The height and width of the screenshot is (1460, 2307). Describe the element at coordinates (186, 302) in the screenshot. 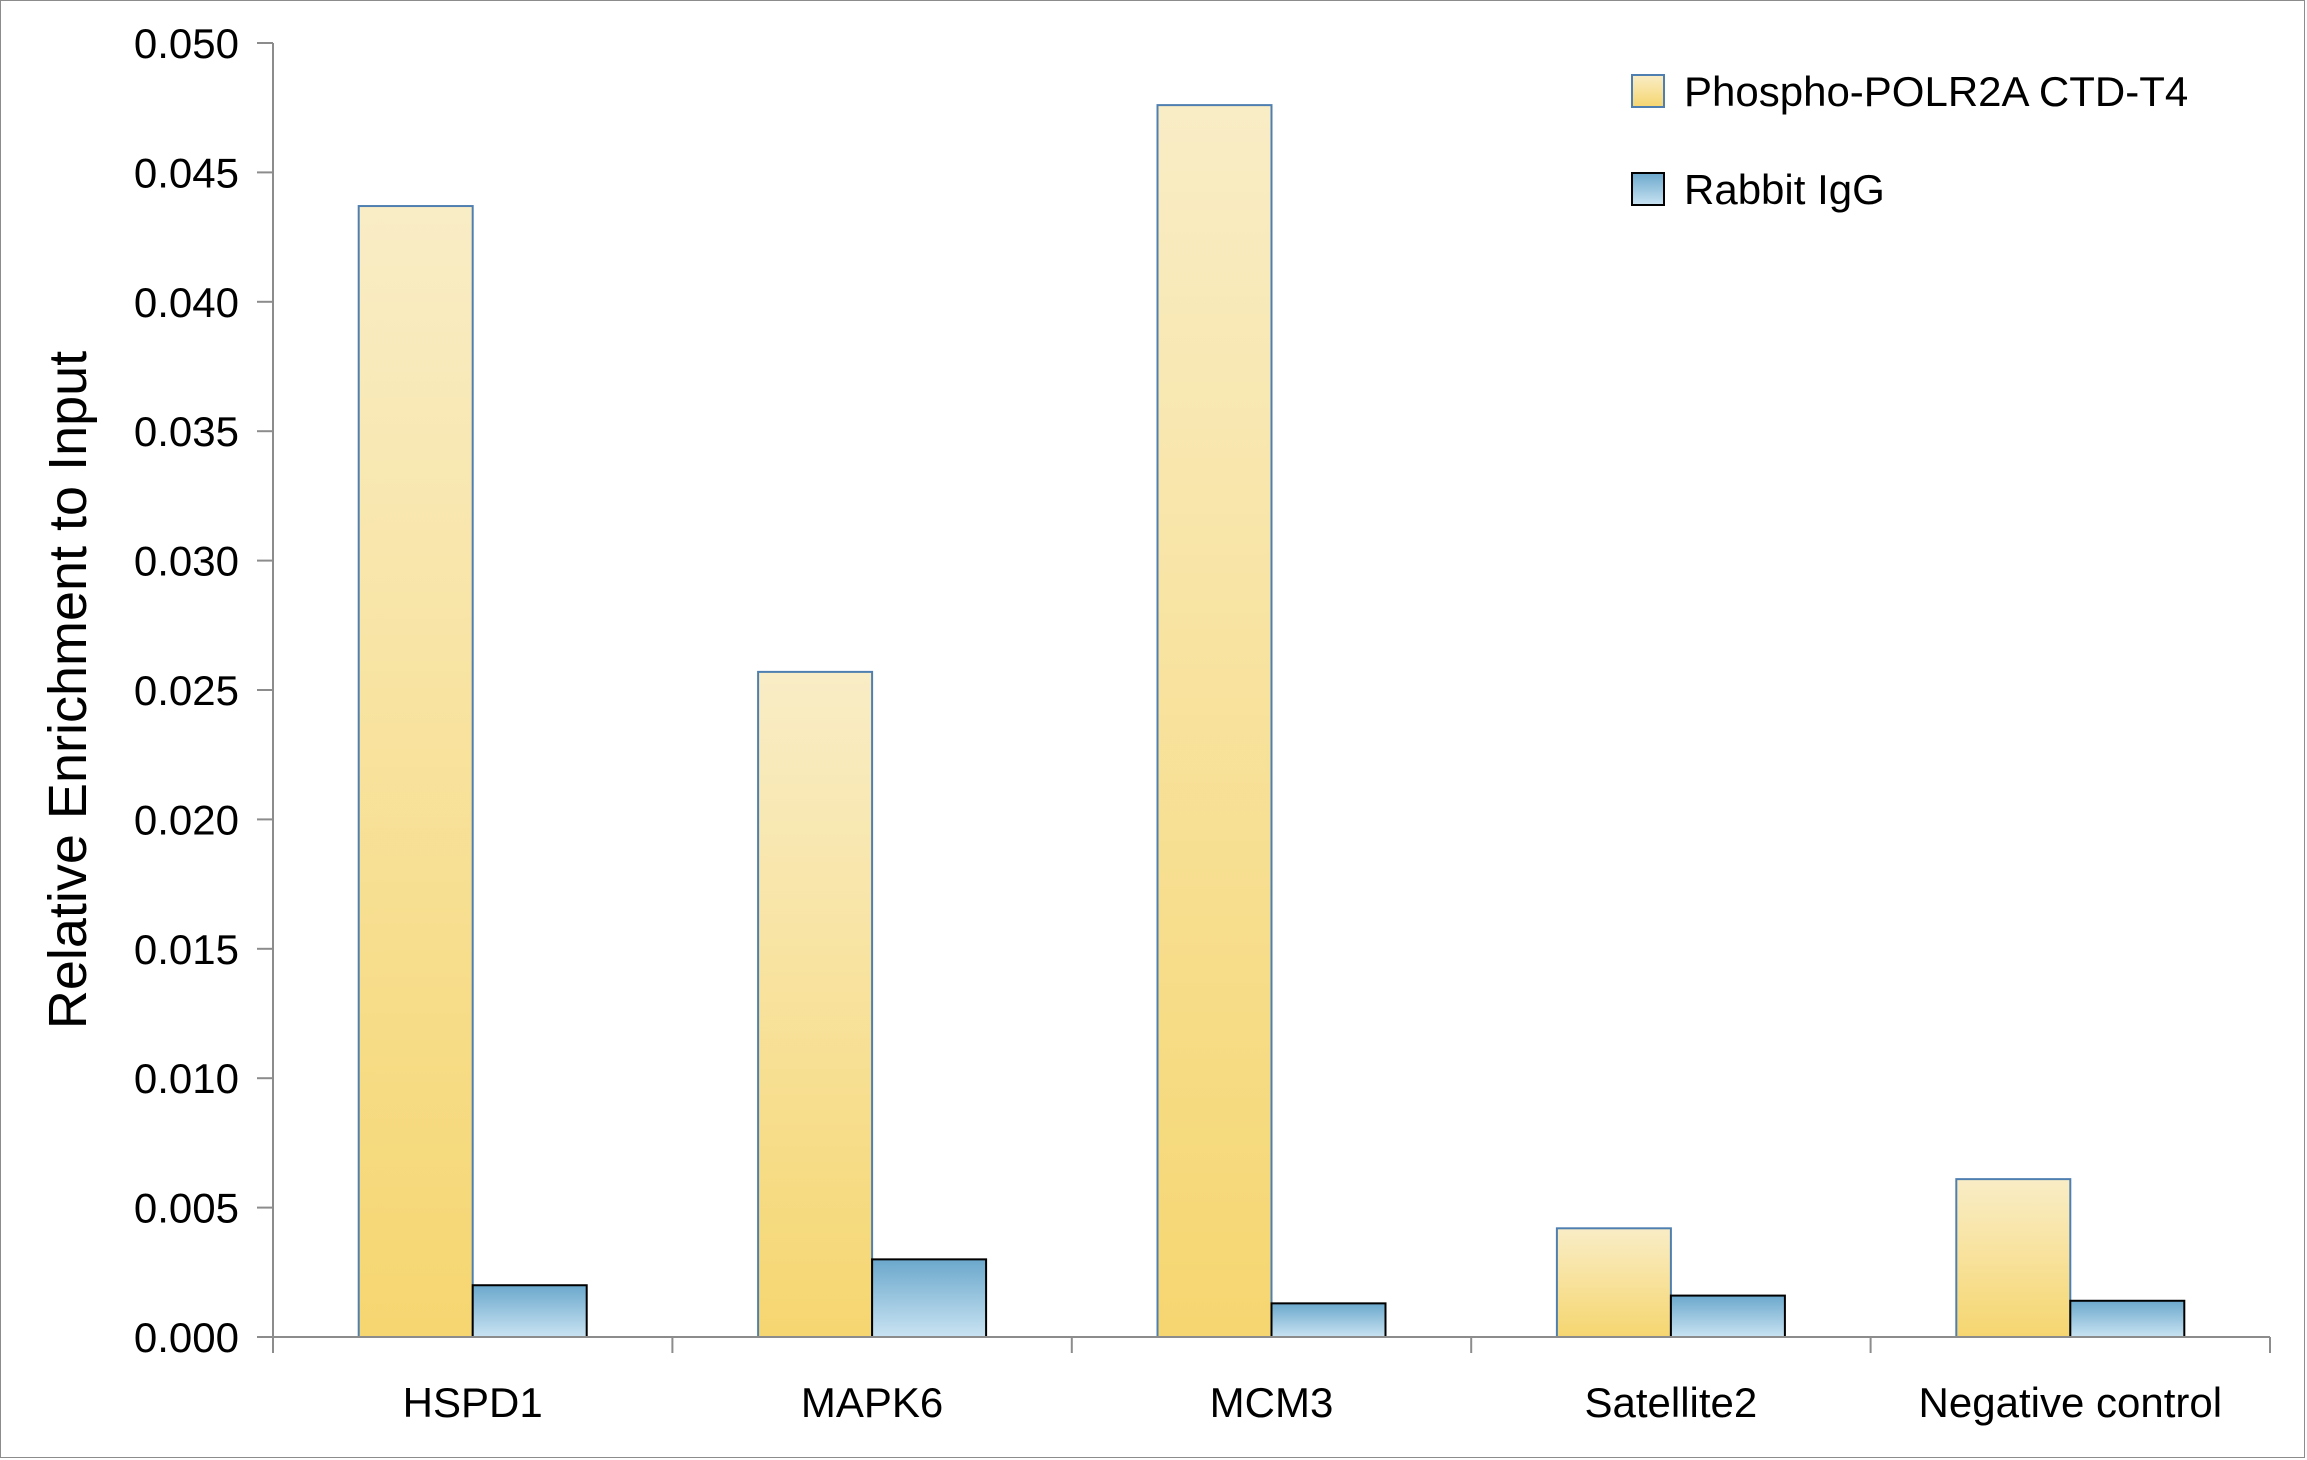

I see `y-tick-label: 0.040` at that location.